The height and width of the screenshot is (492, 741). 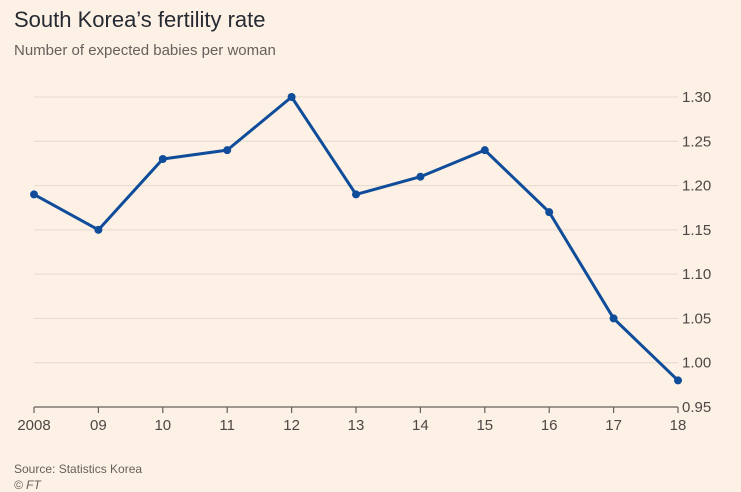 I want to click on credit-note: © FT, so click(x=27, y=485).